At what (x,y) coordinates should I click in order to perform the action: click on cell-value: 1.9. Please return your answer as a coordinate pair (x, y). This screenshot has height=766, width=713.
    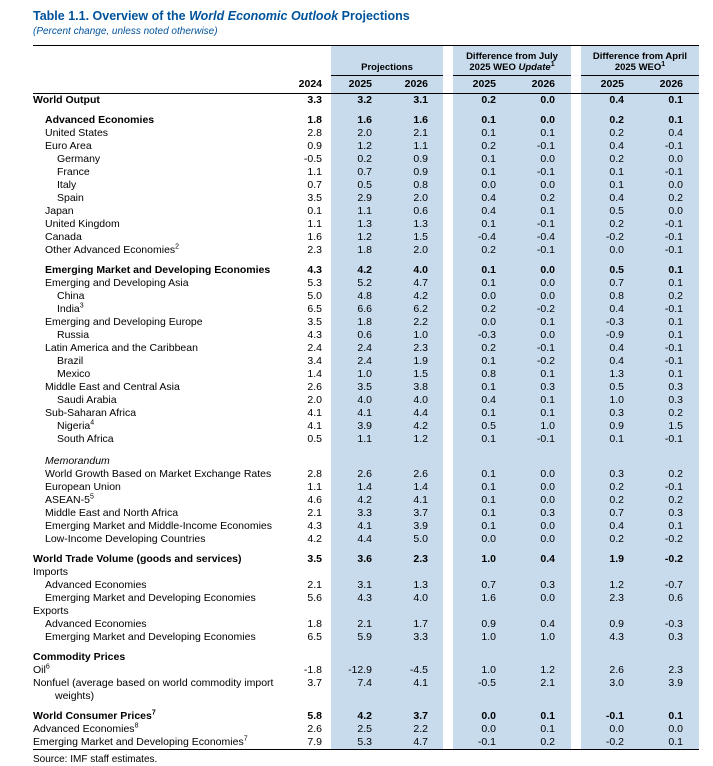
    Looking at the image, I should click on (610, 559).